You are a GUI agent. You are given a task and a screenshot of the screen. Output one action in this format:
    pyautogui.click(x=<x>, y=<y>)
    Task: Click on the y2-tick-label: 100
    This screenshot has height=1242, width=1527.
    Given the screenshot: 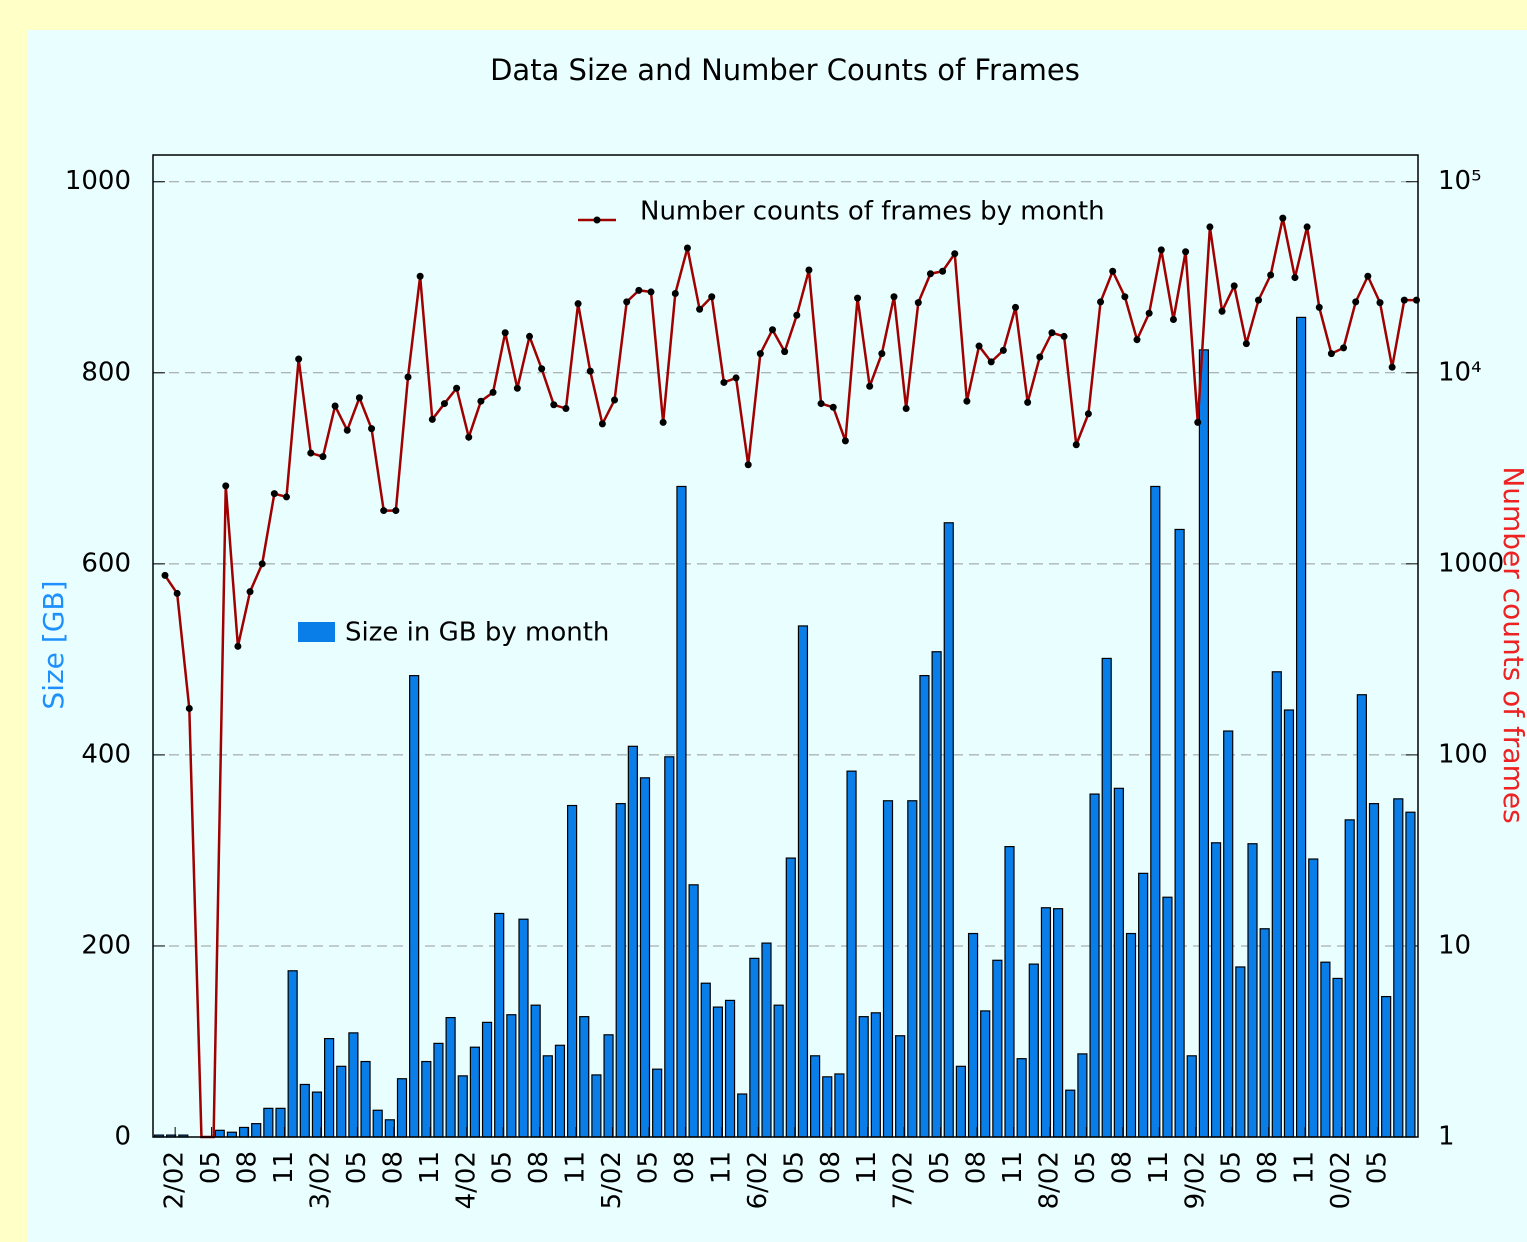 What is the action you would take?
    pyautogui.click(x=1463, y=754)
    